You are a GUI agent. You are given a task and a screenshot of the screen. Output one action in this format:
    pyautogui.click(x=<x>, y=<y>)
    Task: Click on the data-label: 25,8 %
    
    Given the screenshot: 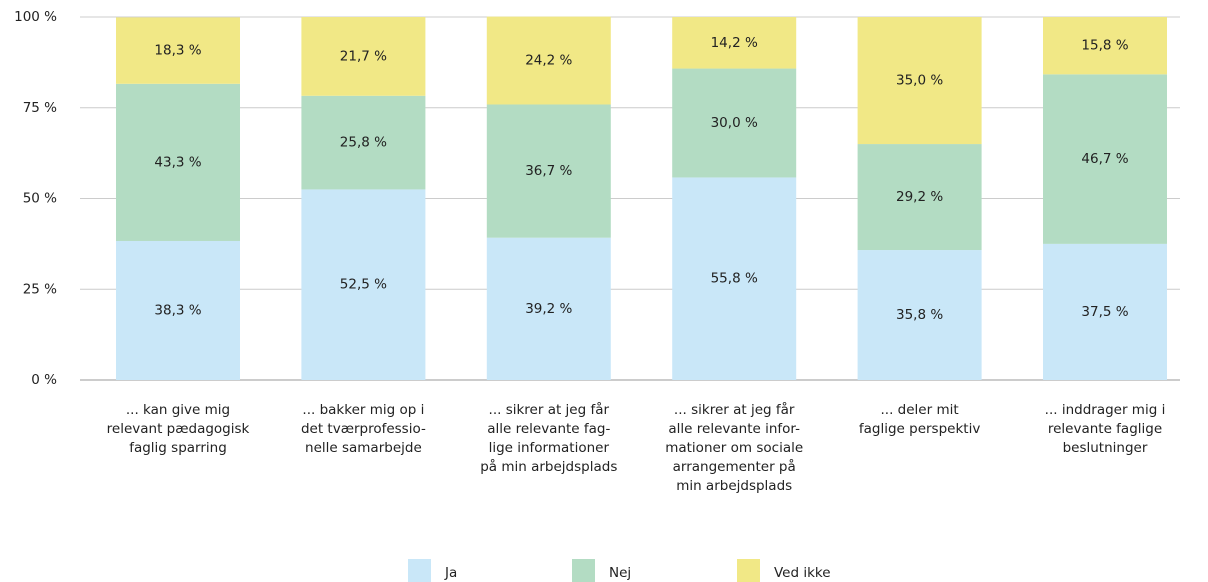 What is the action you would take?
    pyautogui.click(x=363, y=143)
    